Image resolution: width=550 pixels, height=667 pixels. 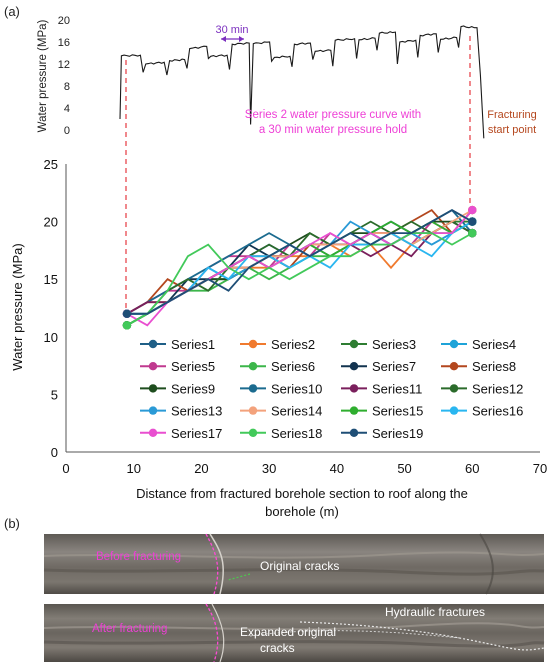 I want to click on legend-label: Series1, so click(x=193, y=344).